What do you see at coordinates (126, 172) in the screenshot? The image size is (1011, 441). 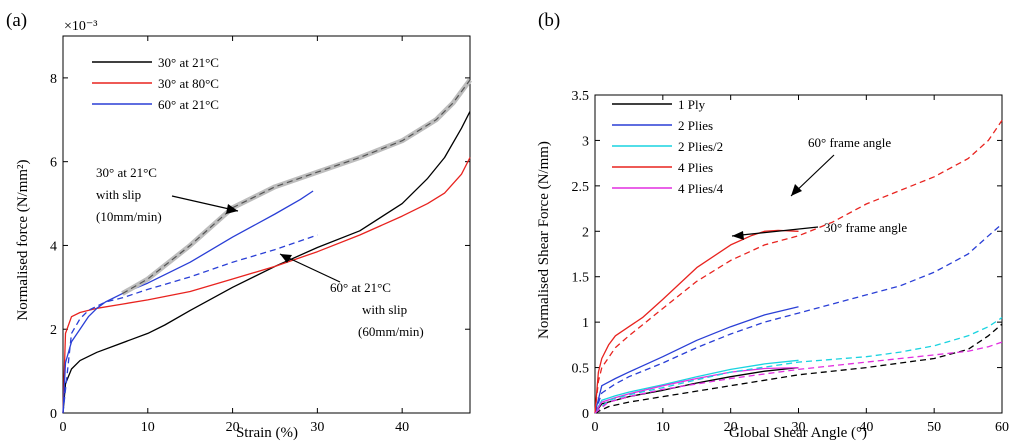 I see `annotation-slip-10: 30° at 21°C` at bounding box center [126, 172].